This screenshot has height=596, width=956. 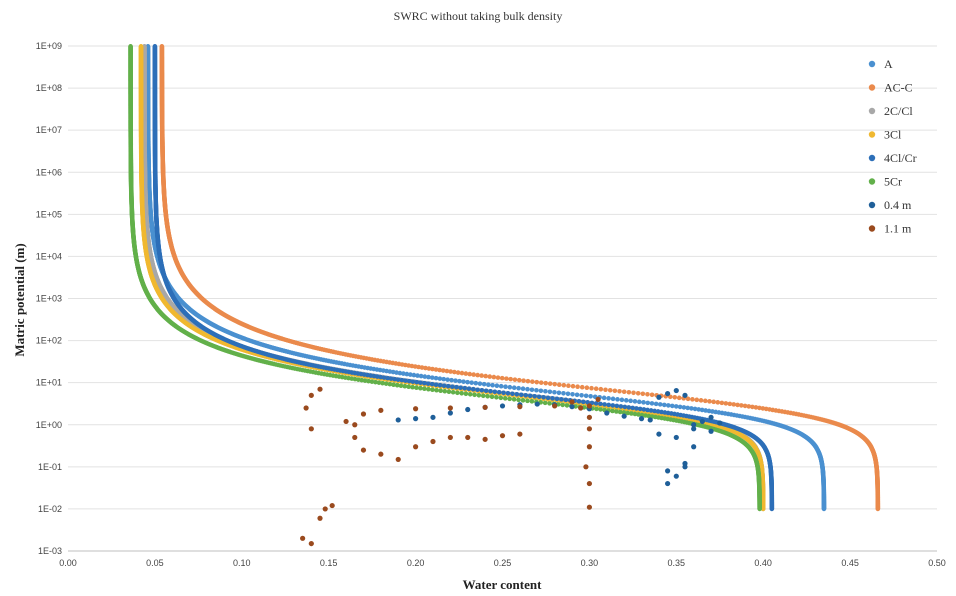 What do you see at coordinates (49, 256) in the screenshot?
I see `y-tick-label: 1E+04` at bounding box center [49, 256].